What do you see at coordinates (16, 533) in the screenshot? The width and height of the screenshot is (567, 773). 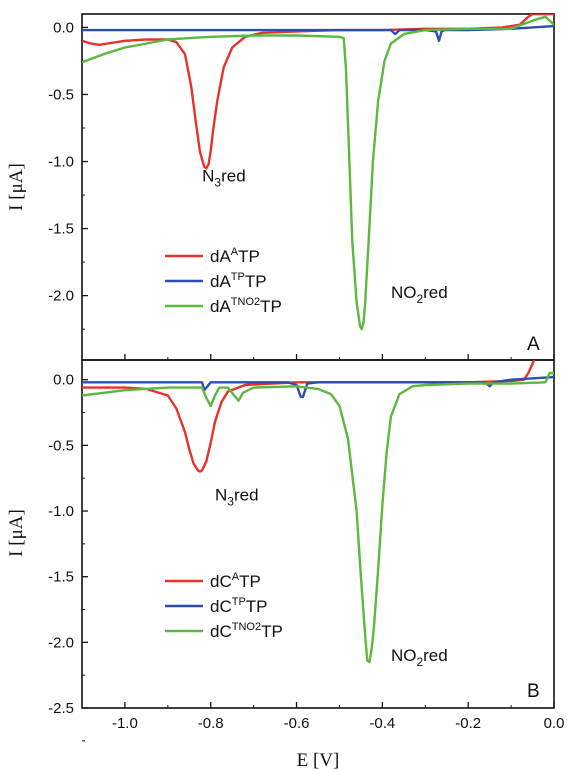 I see `y-axis-label-b: I [μA]` at bounding box center [16, 533].